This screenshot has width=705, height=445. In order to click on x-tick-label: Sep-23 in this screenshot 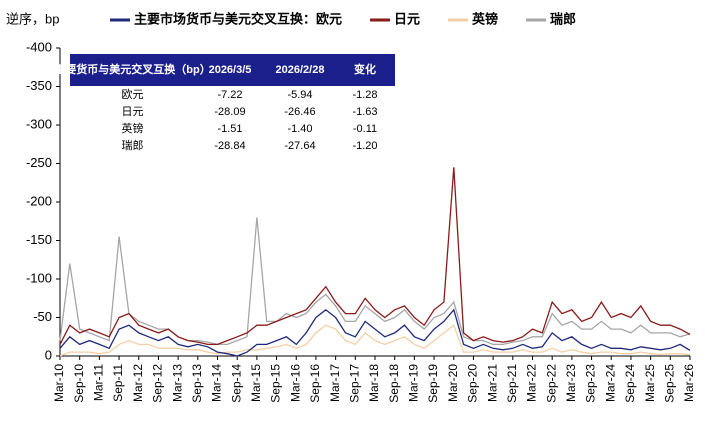, I will do `click(591, 383)`.